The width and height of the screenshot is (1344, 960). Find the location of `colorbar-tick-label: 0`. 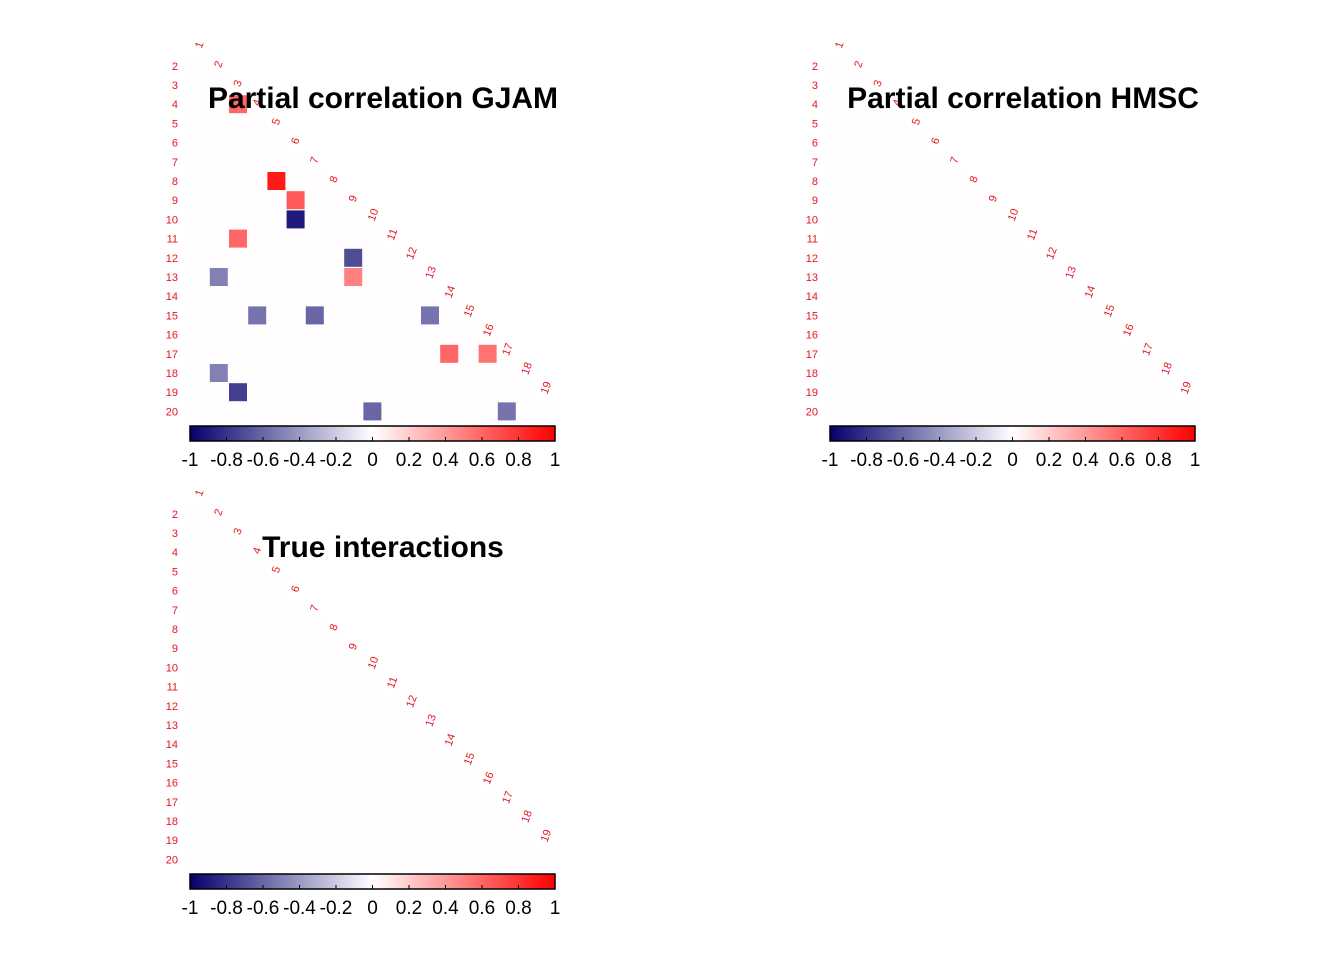

colorbar-tick-label: 0 is located at coordinates (1012, 460).